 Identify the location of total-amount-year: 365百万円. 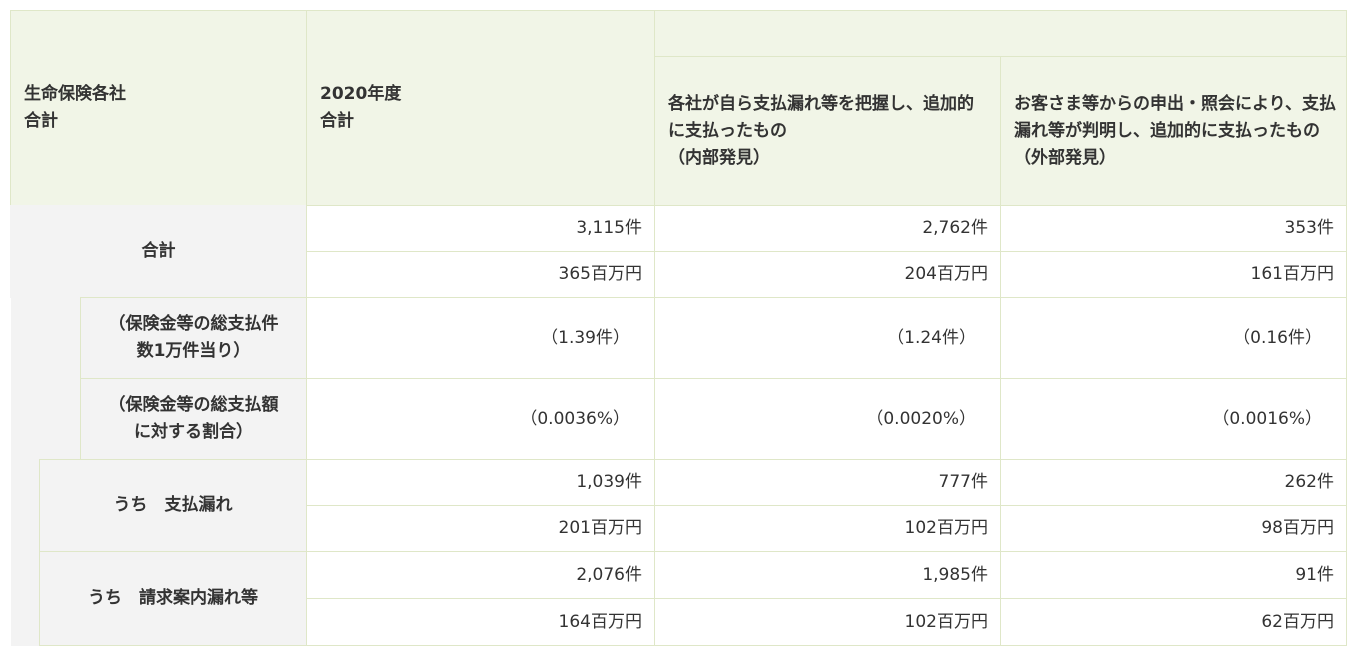
(480, 274).